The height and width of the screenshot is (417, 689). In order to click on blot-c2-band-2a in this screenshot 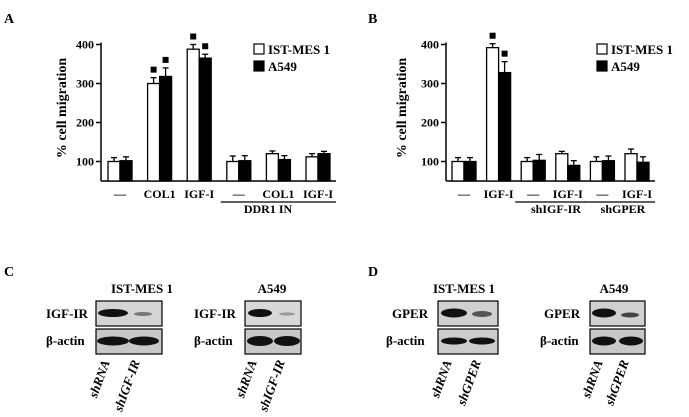, I will do `click(260, 341)`.